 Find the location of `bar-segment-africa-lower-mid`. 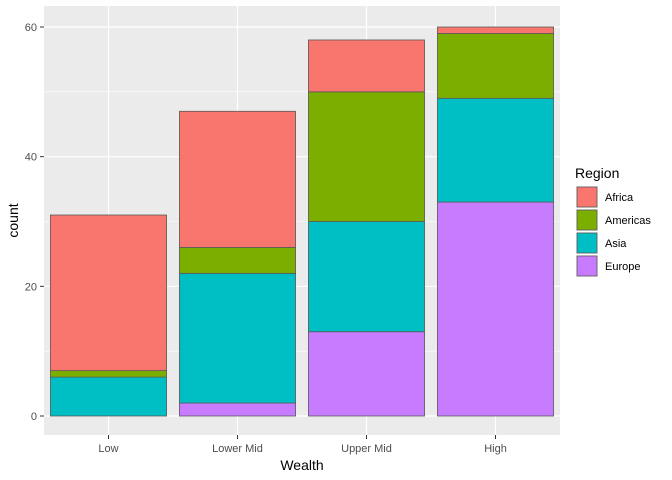

bar-segment-africa-lower-mid is located at coordinates (237, 179).